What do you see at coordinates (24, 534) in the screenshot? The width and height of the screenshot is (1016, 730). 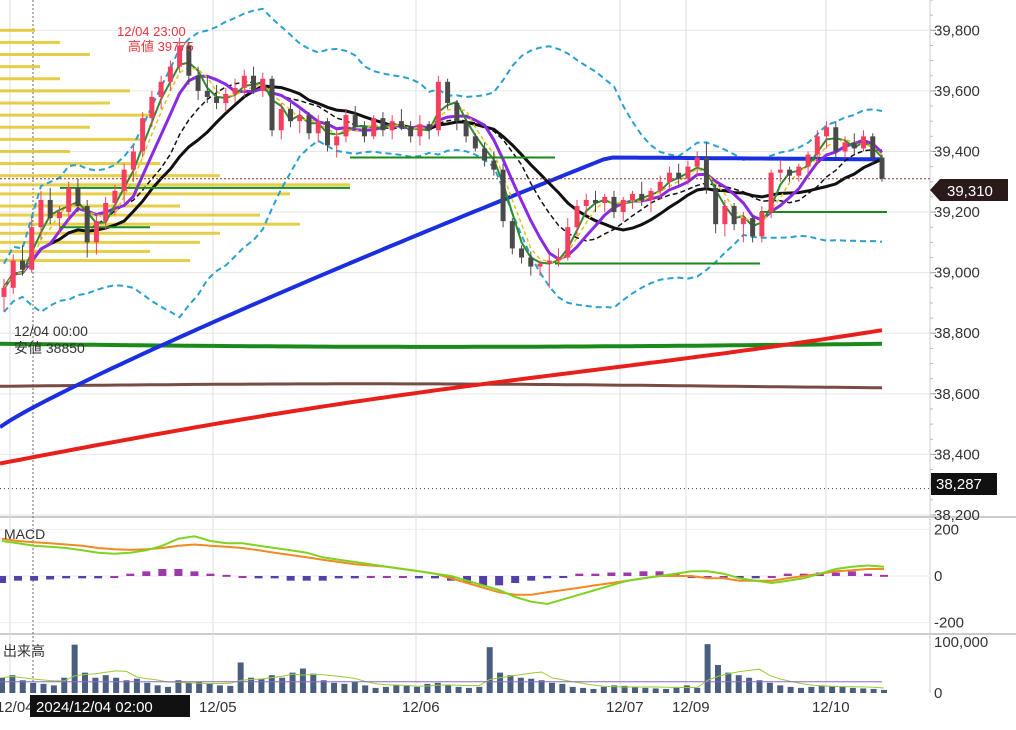 I see `macd-title: MACD` at bounding box center [24, 534].